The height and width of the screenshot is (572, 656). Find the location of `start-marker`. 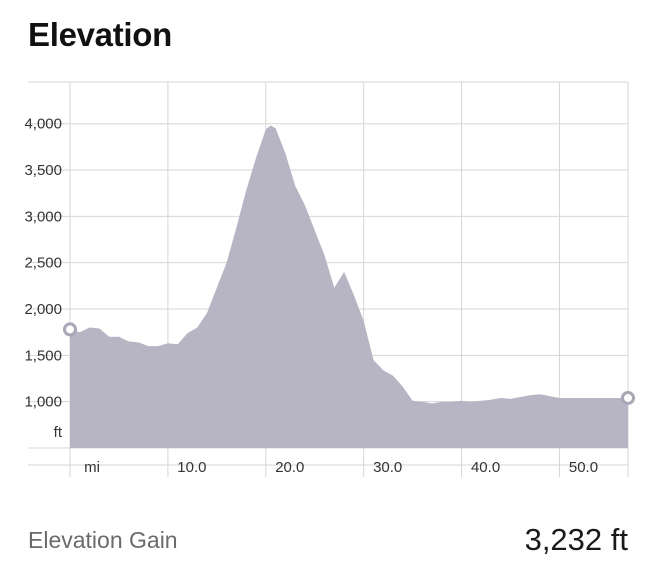

start-marker is located at coordinates (70, 329).